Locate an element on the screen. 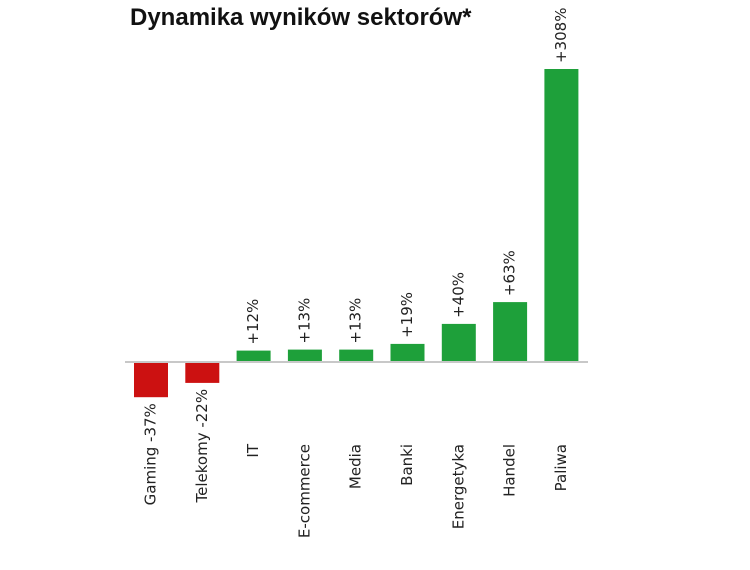  category-label-paliwa: Paliwa is located at coordinates (561, 467).